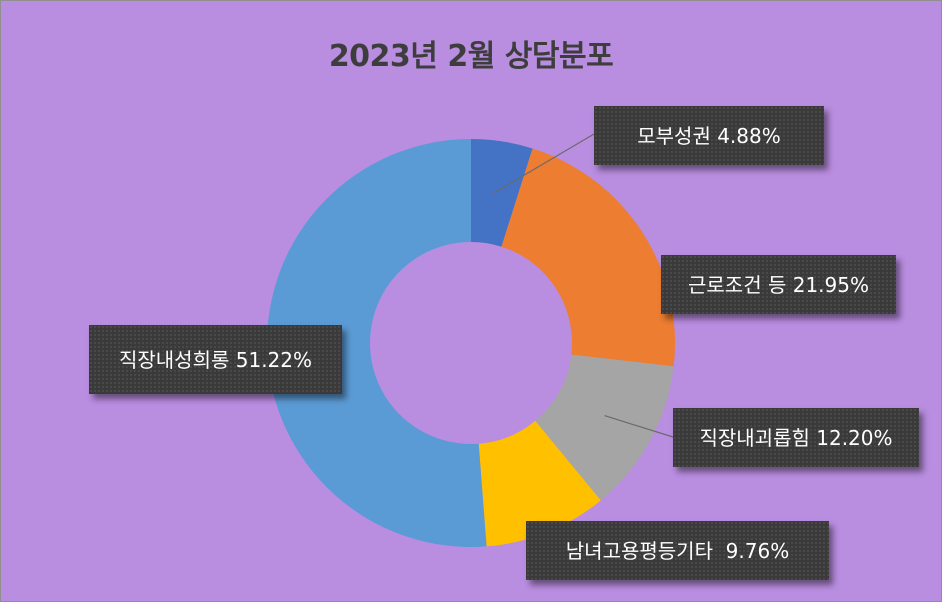 This screenshot has width=942, height=602. Describe the element at coordinates (639, 426) in the screenshot. I see `leader-line-goerophim` at that location.